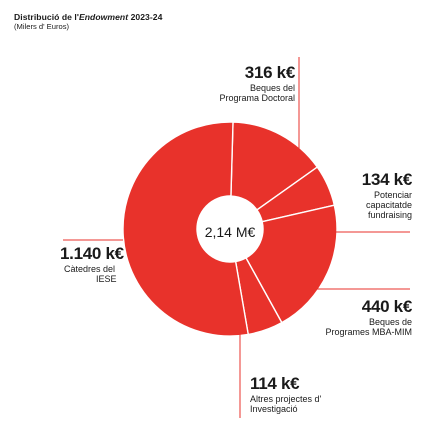  Describe the element at coordinates (389, 215) in the screenshot. I see `slice-desc-1-line-2: fundraising` at that location.